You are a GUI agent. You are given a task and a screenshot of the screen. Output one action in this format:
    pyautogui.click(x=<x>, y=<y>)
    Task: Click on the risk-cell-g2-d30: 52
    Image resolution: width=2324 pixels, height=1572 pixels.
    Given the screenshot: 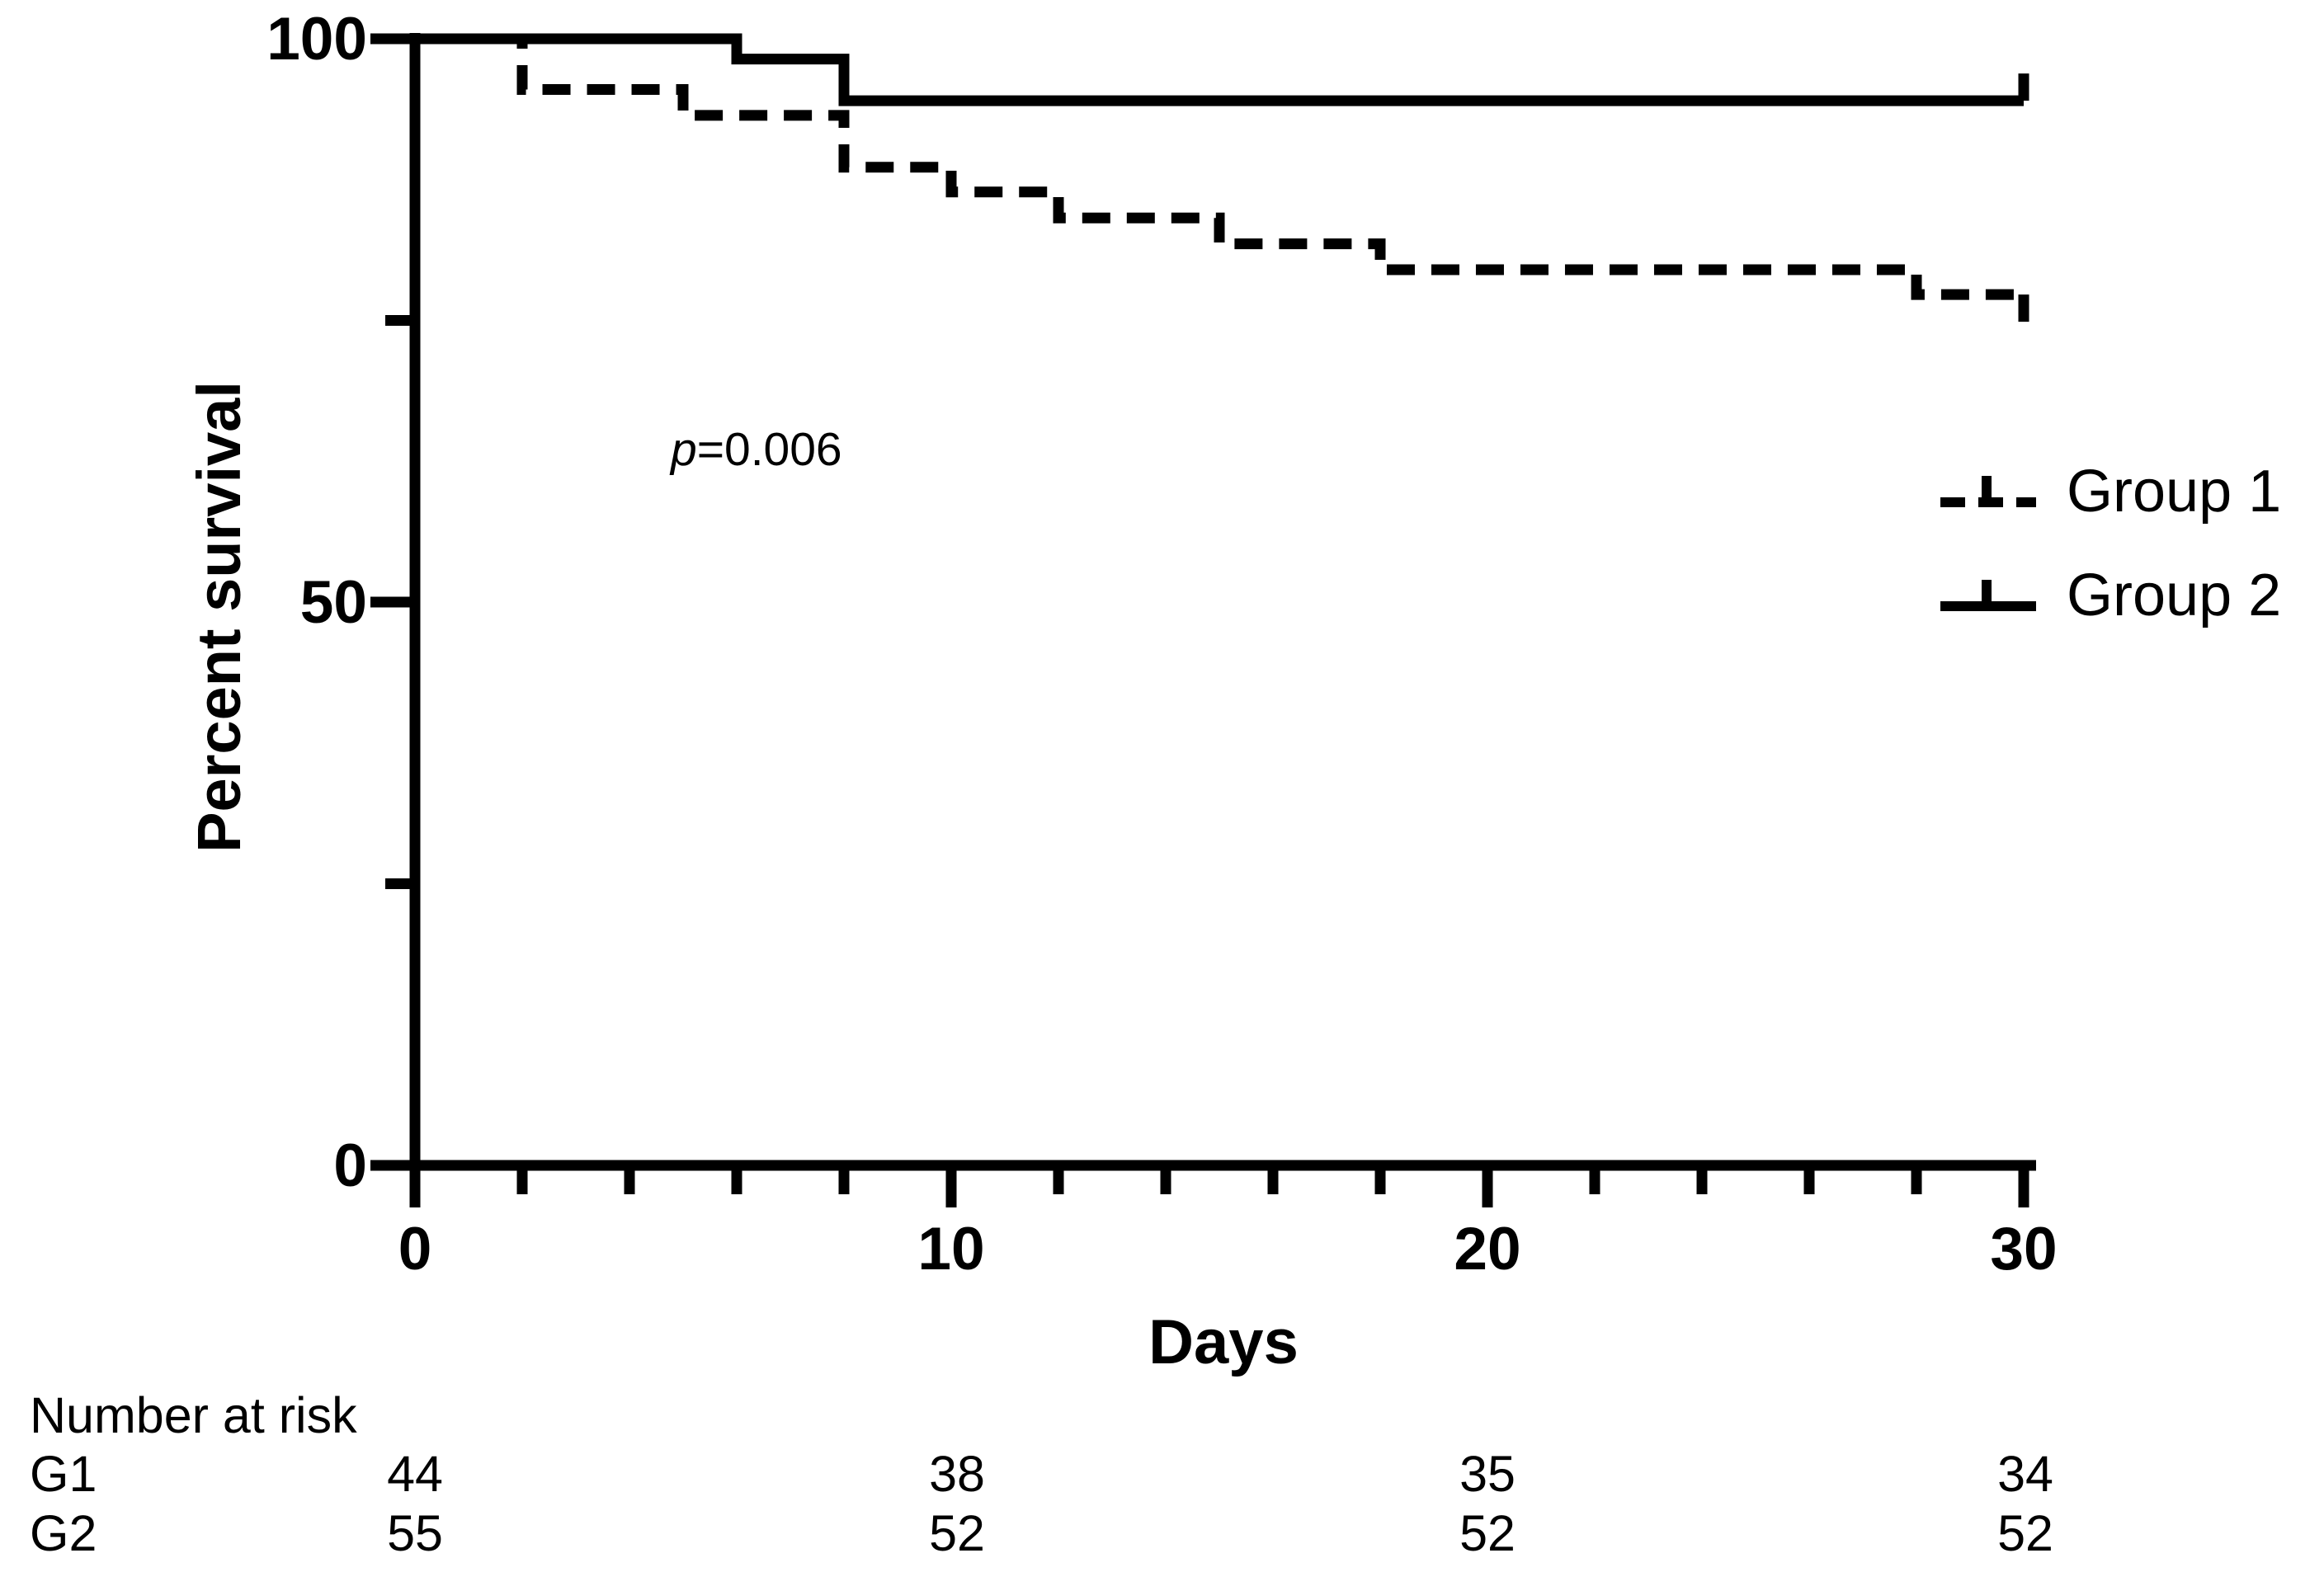 What is the action you would take?
    pyautogui.click(x=2025, y=1533)
    